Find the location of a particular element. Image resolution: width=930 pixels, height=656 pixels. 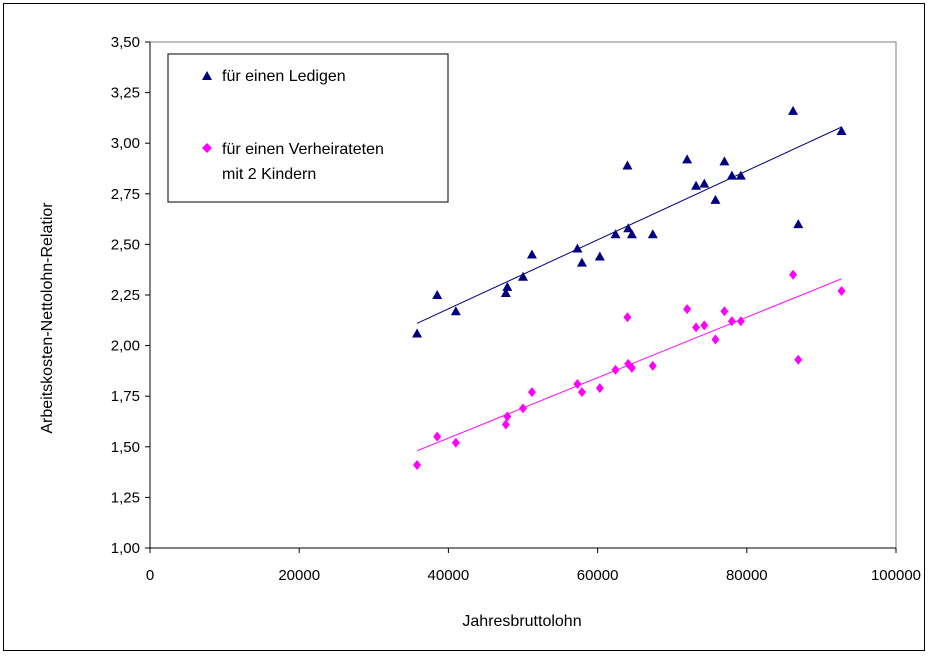

x-axis-title: Jahresbruttolohn is located at coordinates (521, 621).